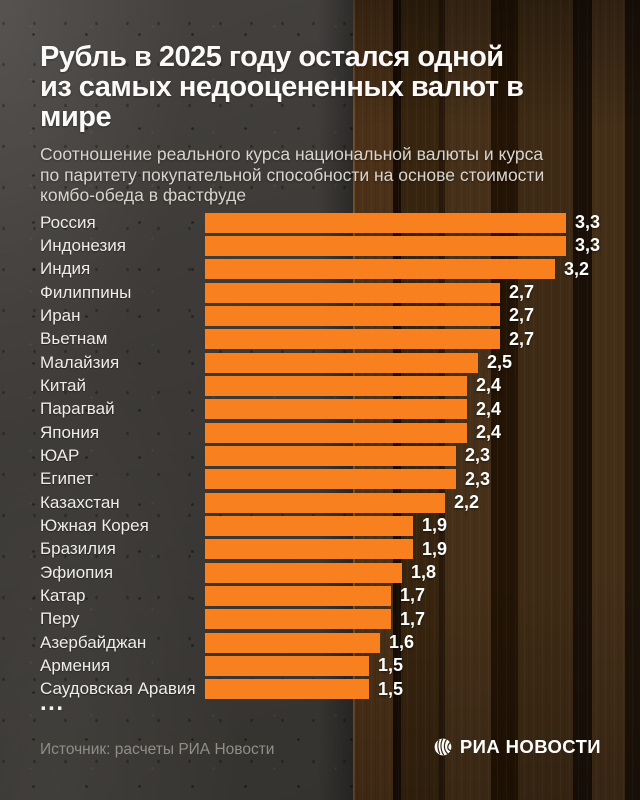 This screenshot has width=640, height=800. I want to click on chart-row: Япония 2,4, so click(320, 432).